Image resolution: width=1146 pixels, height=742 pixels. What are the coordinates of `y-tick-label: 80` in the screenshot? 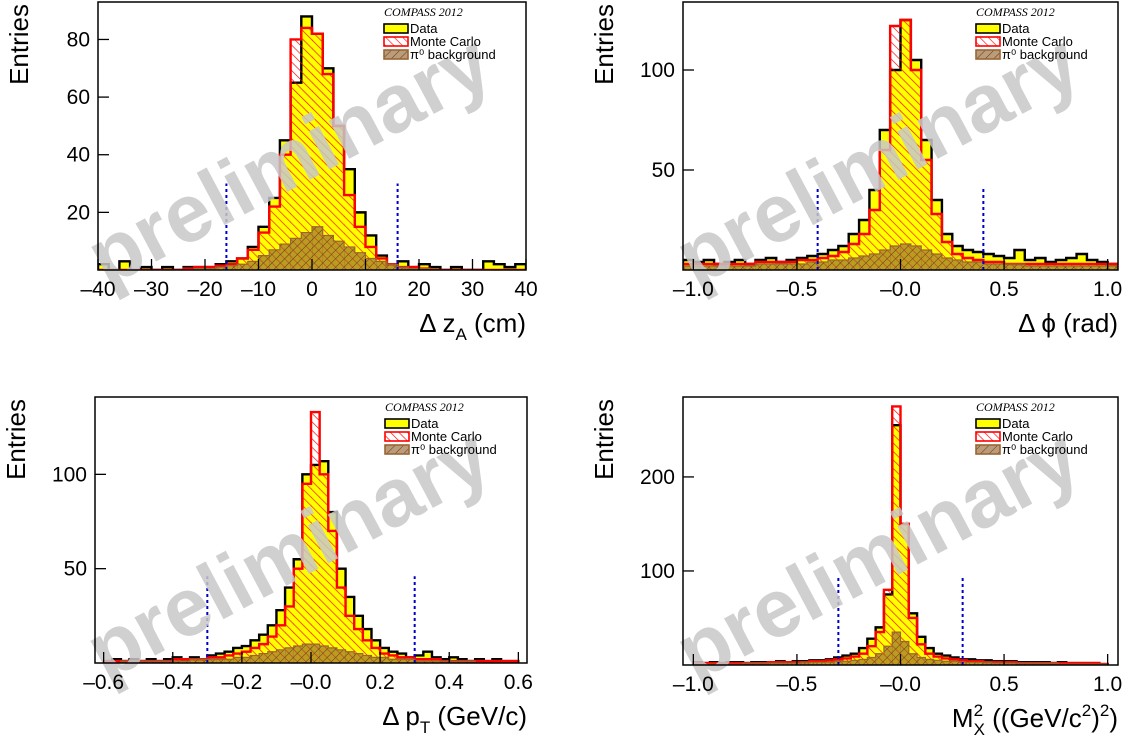 It's located at (78, 39).